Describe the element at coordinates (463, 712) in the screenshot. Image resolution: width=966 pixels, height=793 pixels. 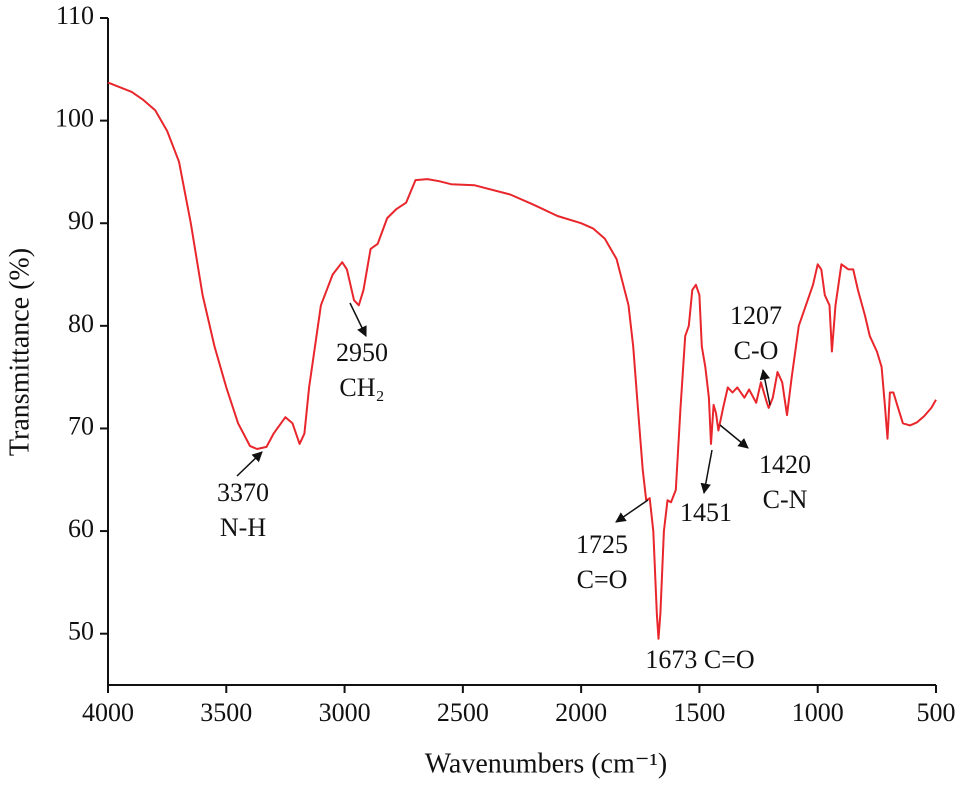
I see `x-tick-label: 2500` at that location.